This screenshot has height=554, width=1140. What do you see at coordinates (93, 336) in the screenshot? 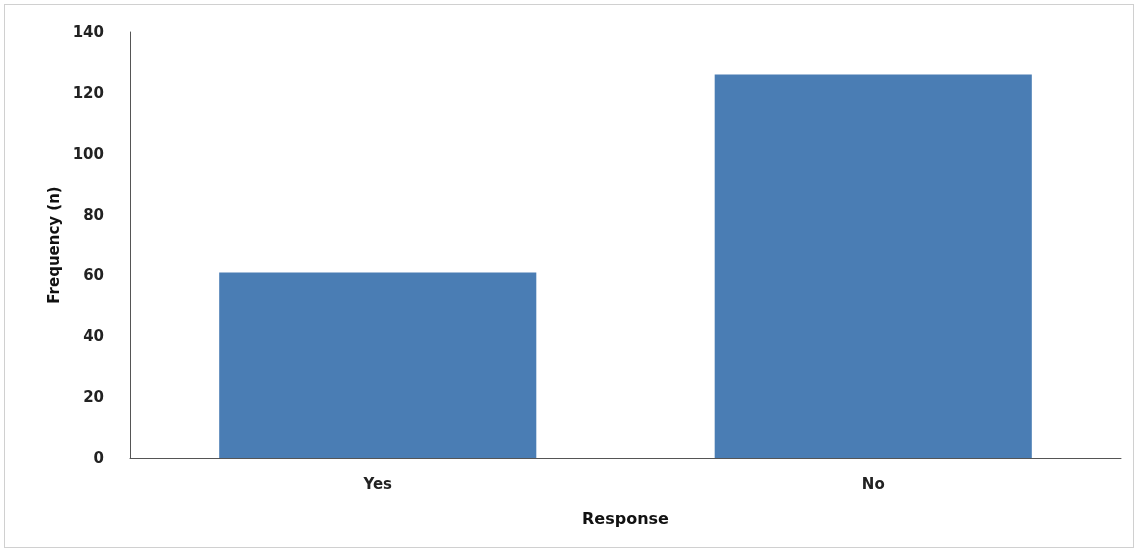
I see `y-tick-label: 40` at bounding box center [93, 336].